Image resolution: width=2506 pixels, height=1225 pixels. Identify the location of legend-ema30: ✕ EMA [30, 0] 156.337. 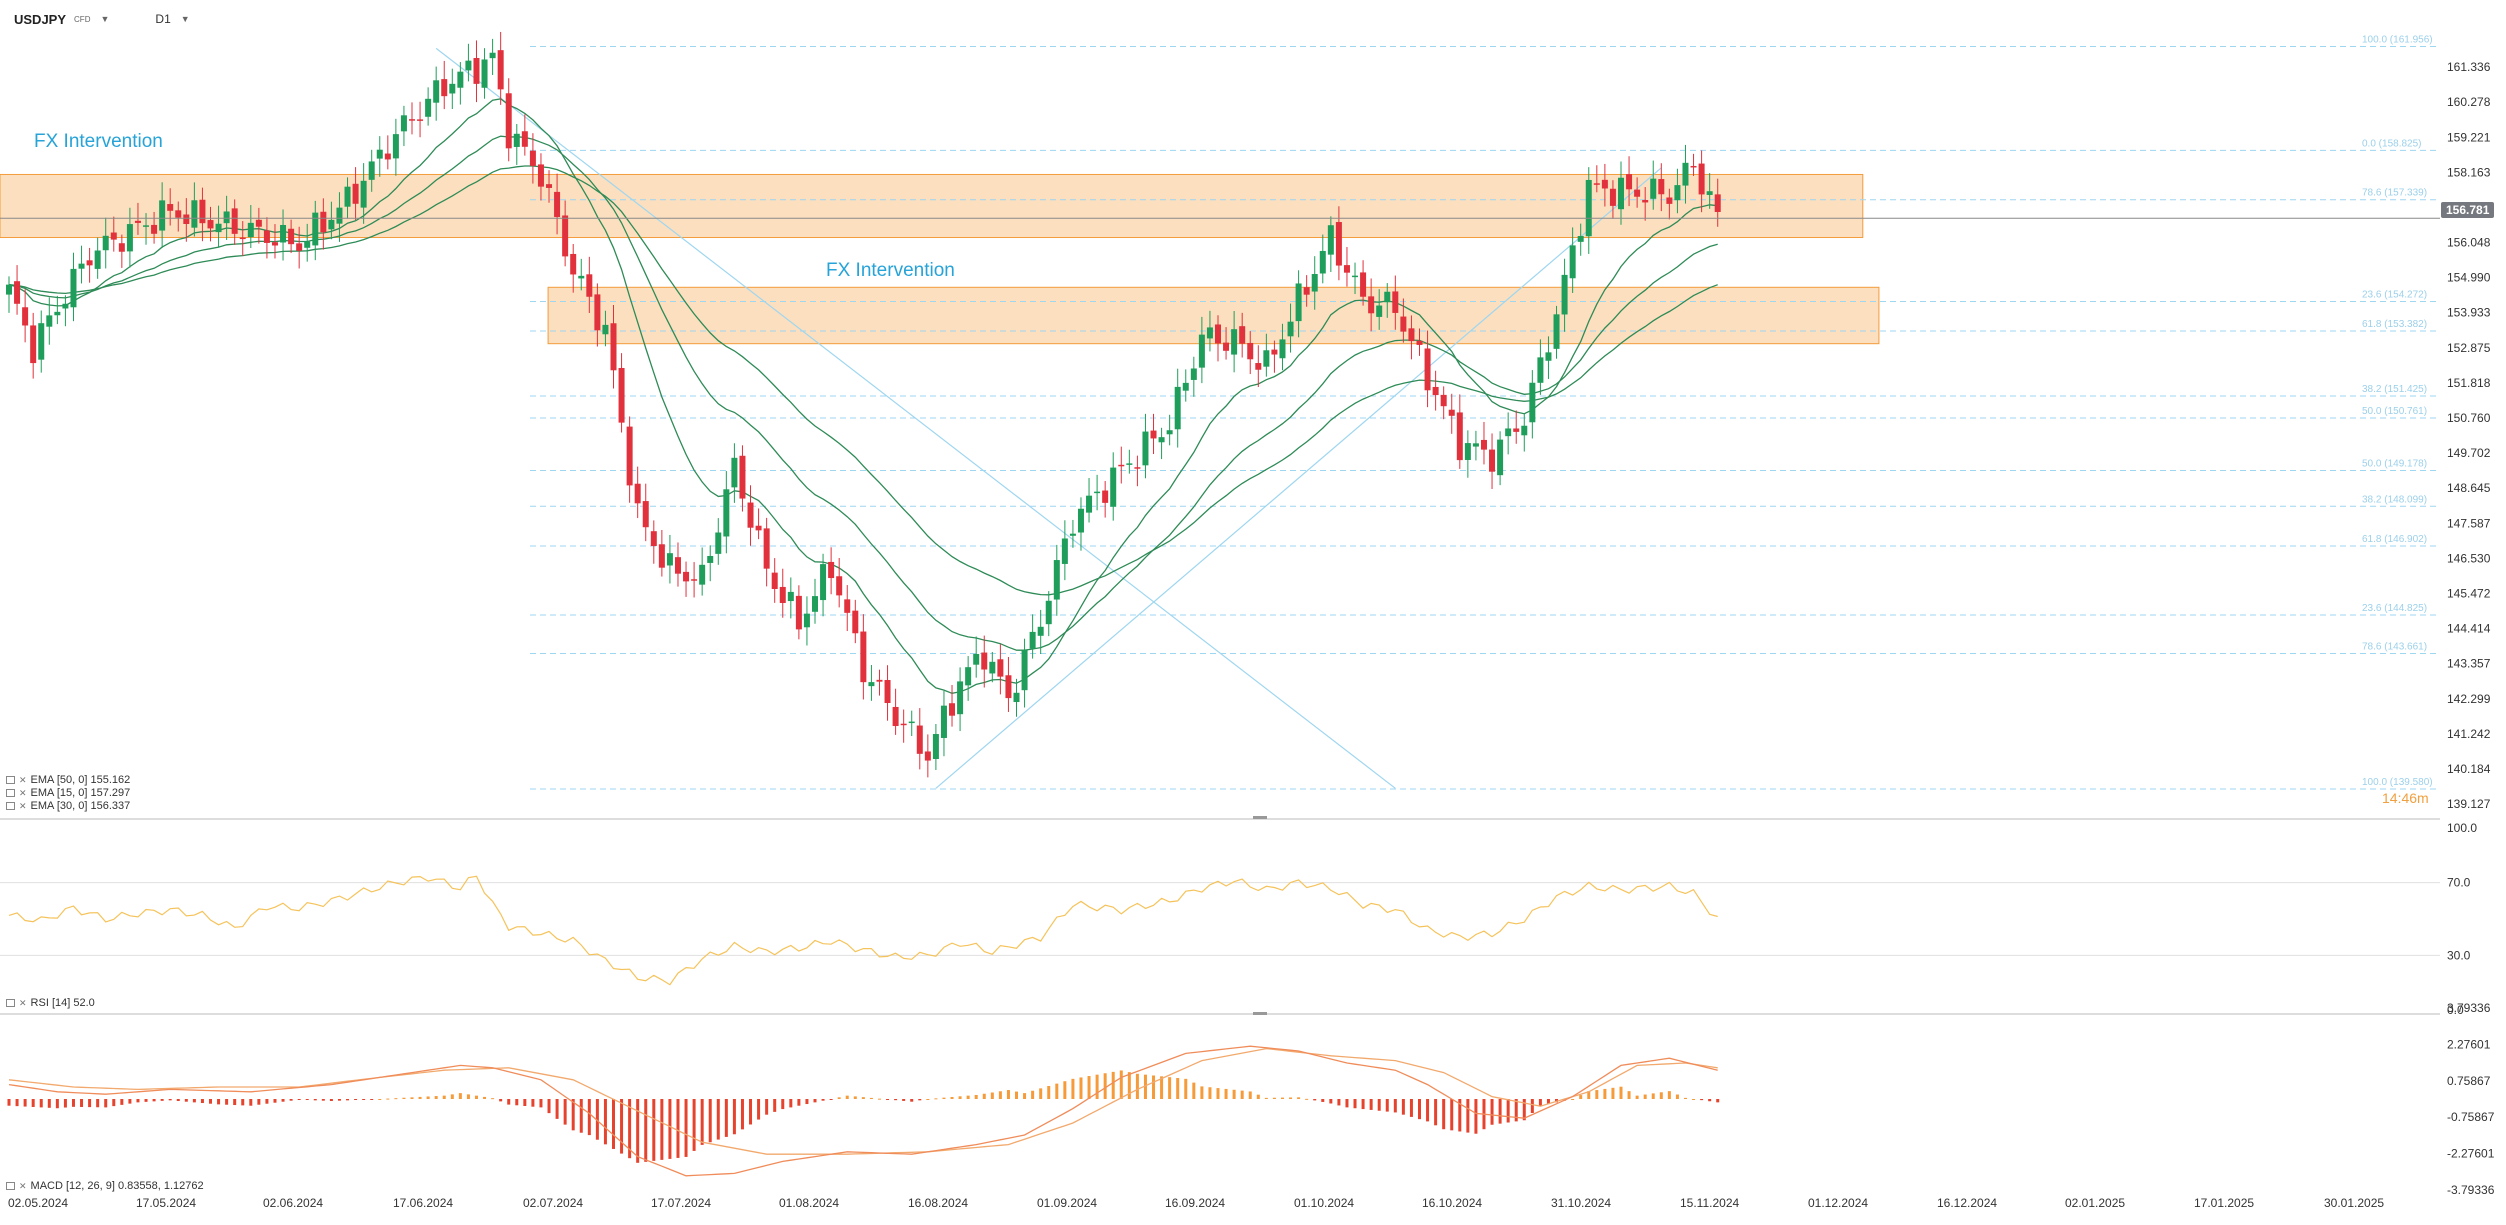
(68, 806).